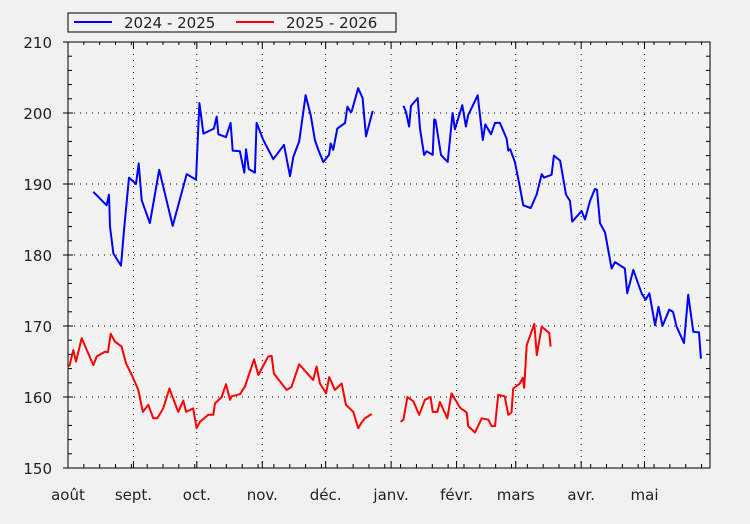 This screenshot has width=750, height=524. Describe the element at coordinates (233, 177) in the screenshot. I see `series-line-2024-2025` at that location.